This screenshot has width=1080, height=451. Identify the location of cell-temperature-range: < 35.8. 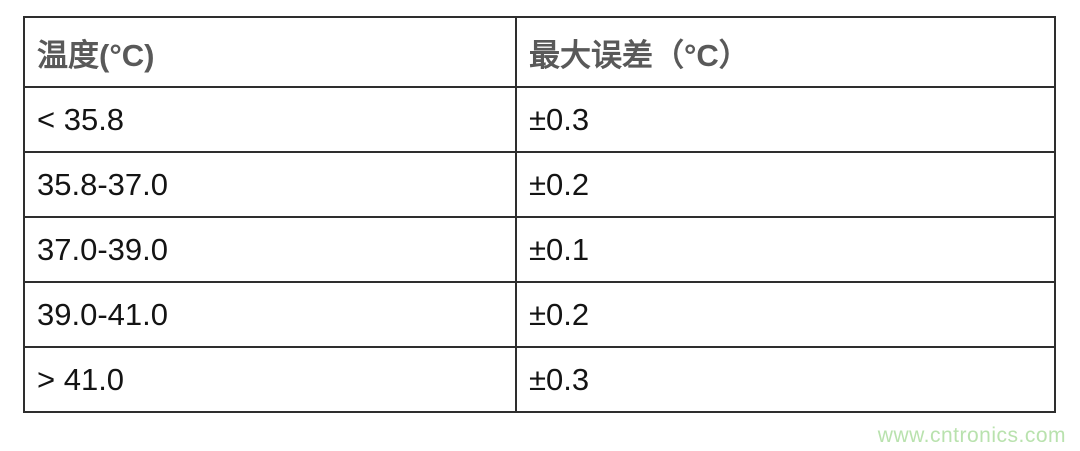
(270, 119).